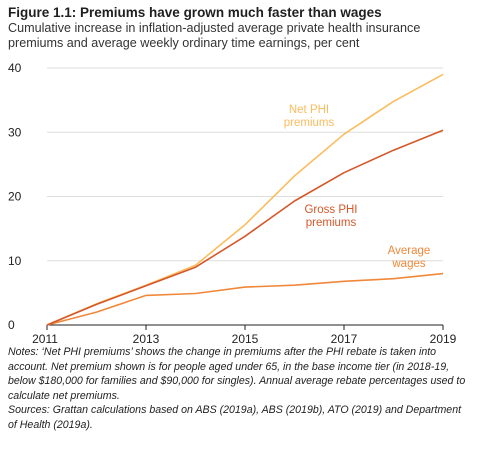  I want to click on x-tick-label: 2015, so click(245, 338).